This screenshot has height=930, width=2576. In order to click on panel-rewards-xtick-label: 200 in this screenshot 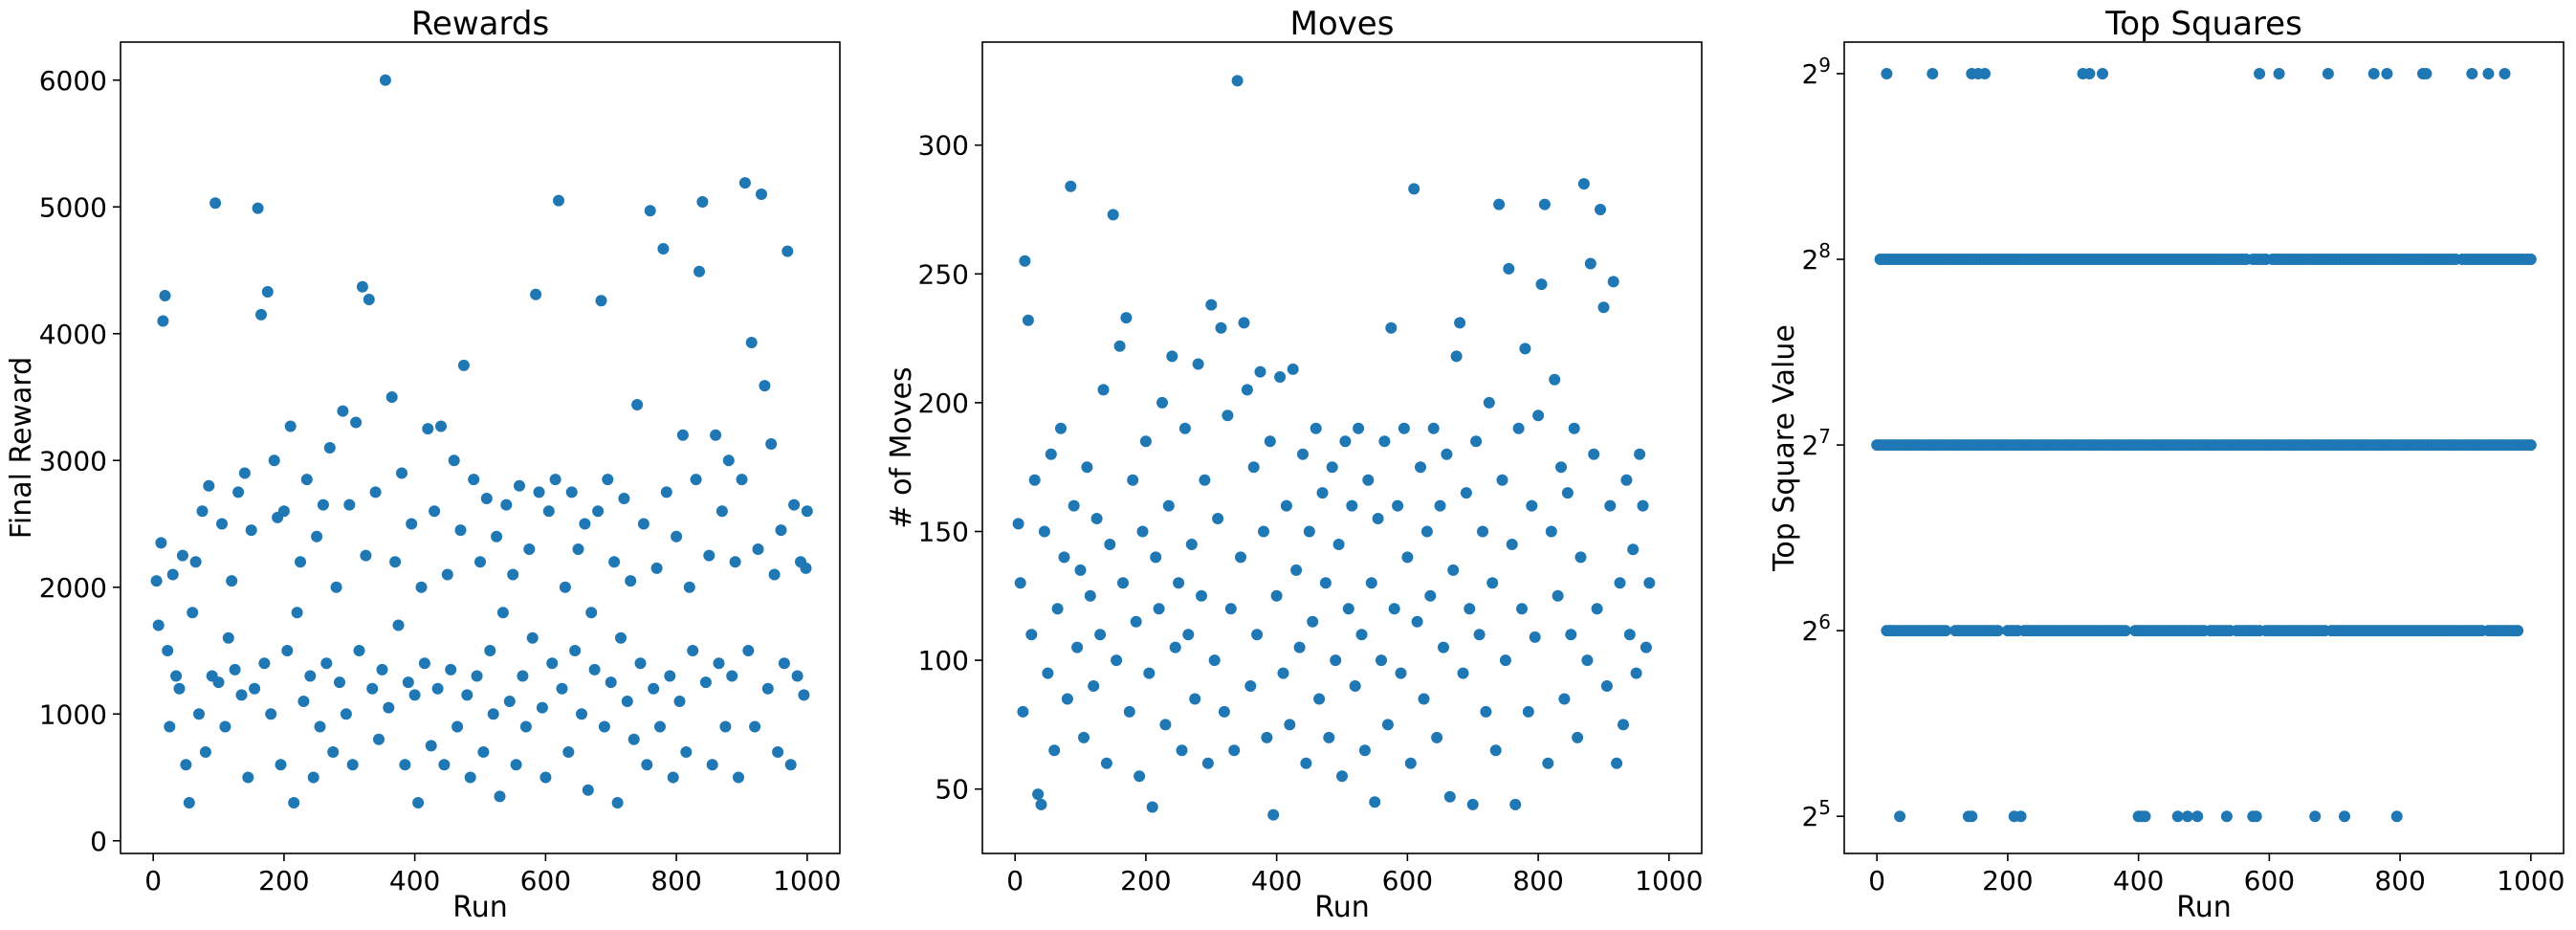, I will do `click(283, 881)`.